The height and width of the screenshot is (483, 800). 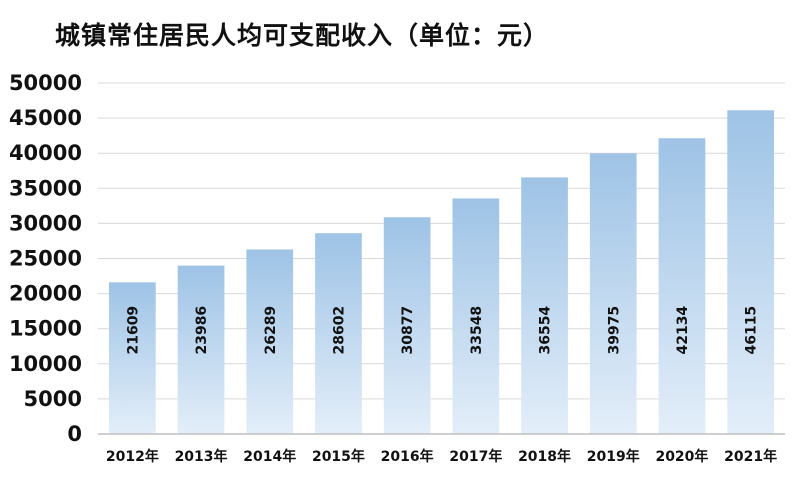 What do you see at coordinates (45, 223) in the screenshot?
I see `y-tick-label: 30000` at bounding box center [45, 223].